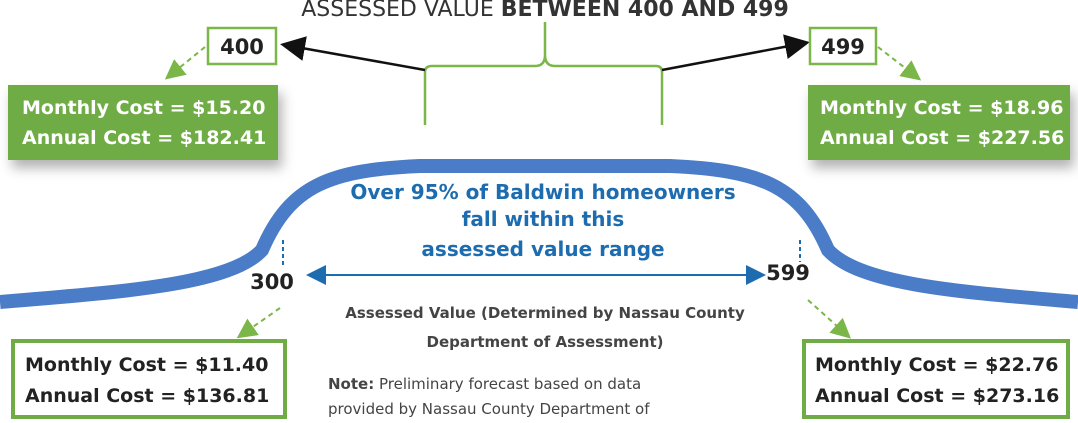 The width and height of the screenshot is (1078, 423). Describe the element at coordinates (542, 249) in the screenshot. I see `center-text: assessed value range` at that location.